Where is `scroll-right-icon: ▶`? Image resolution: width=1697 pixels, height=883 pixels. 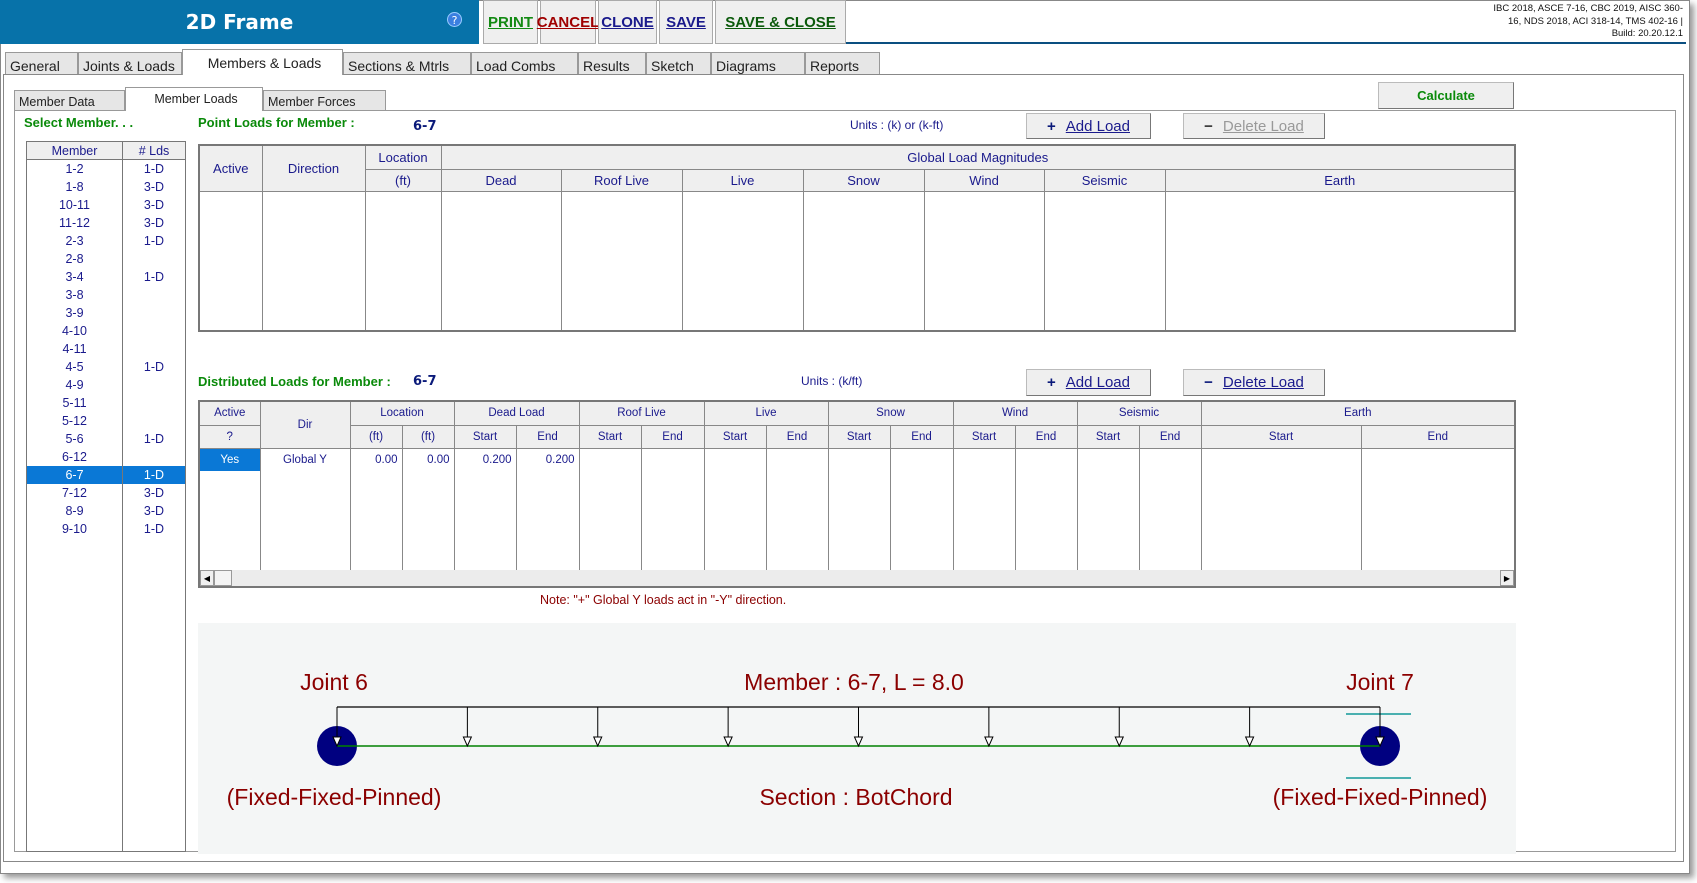 scroll-right-icon: ▶ is located at coordinates (1507, 578).